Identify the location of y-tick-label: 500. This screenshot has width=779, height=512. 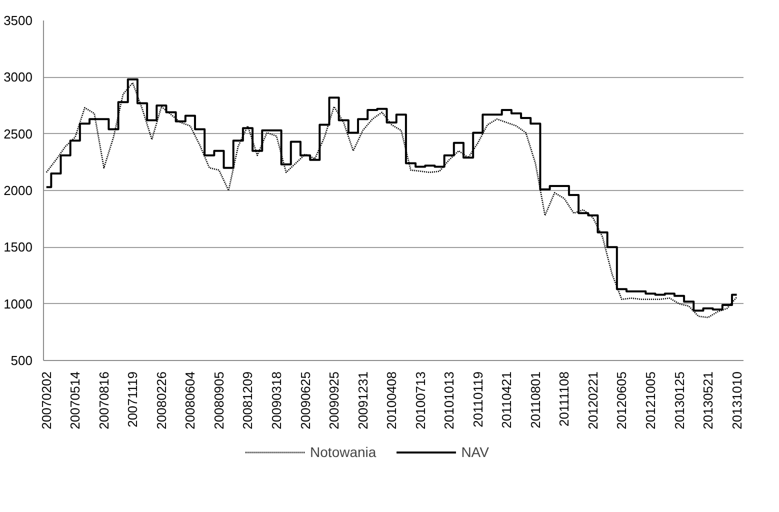
(21, 360).